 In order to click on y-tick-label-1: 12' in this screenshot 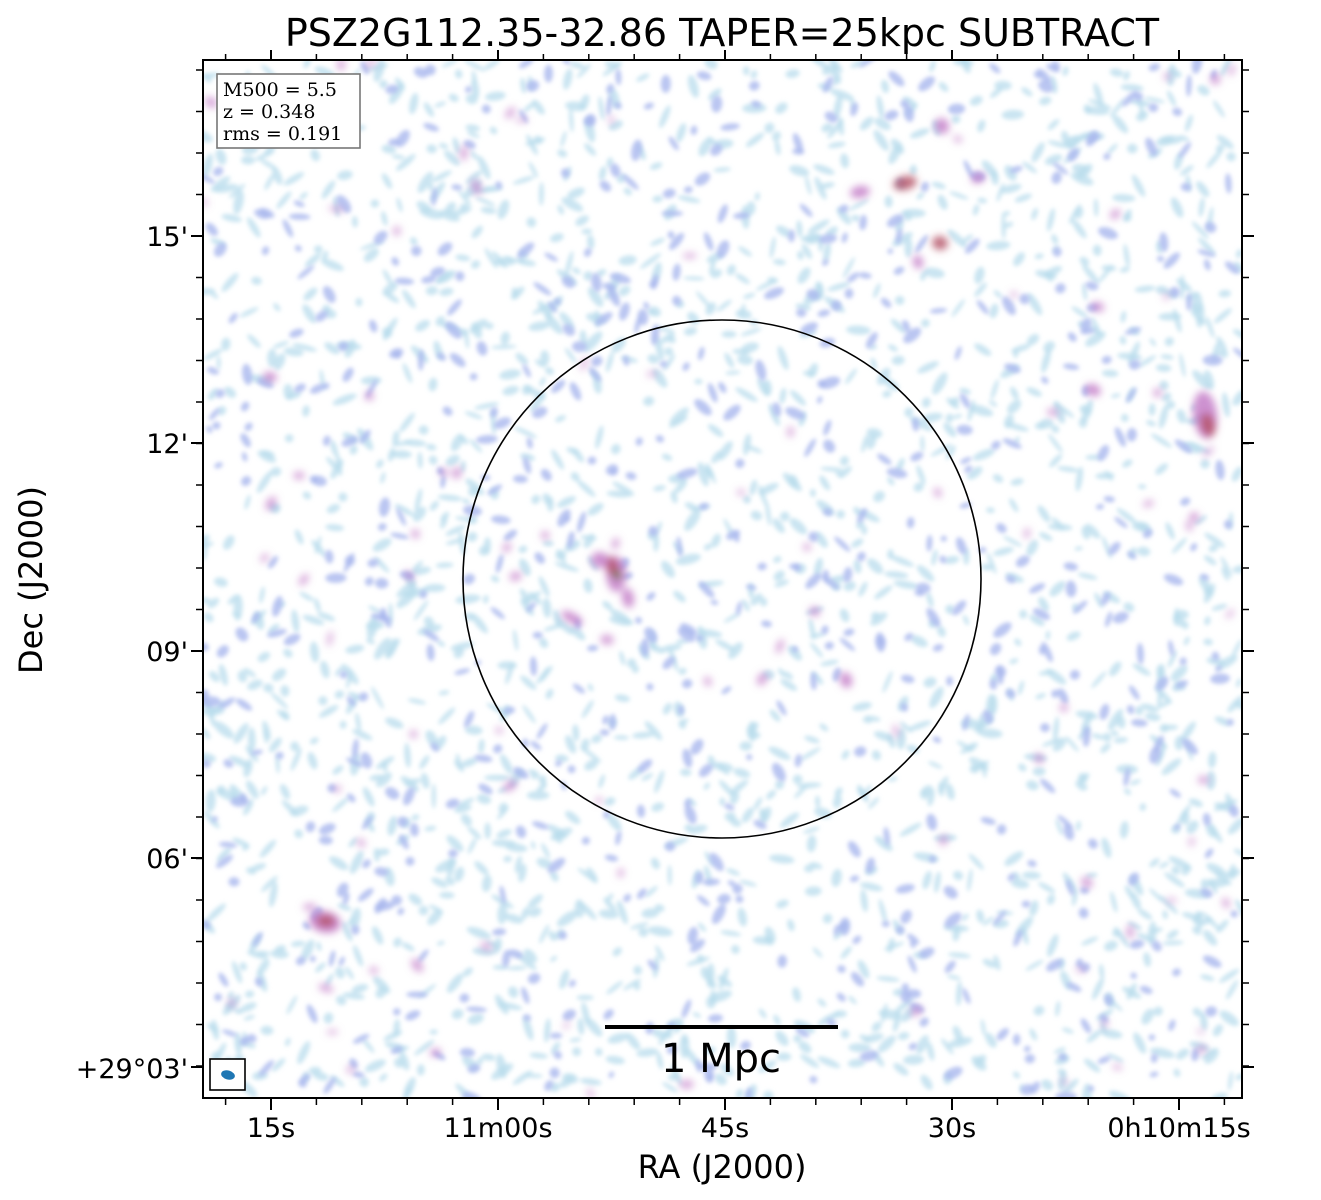, I will do `click(167, 444)`.